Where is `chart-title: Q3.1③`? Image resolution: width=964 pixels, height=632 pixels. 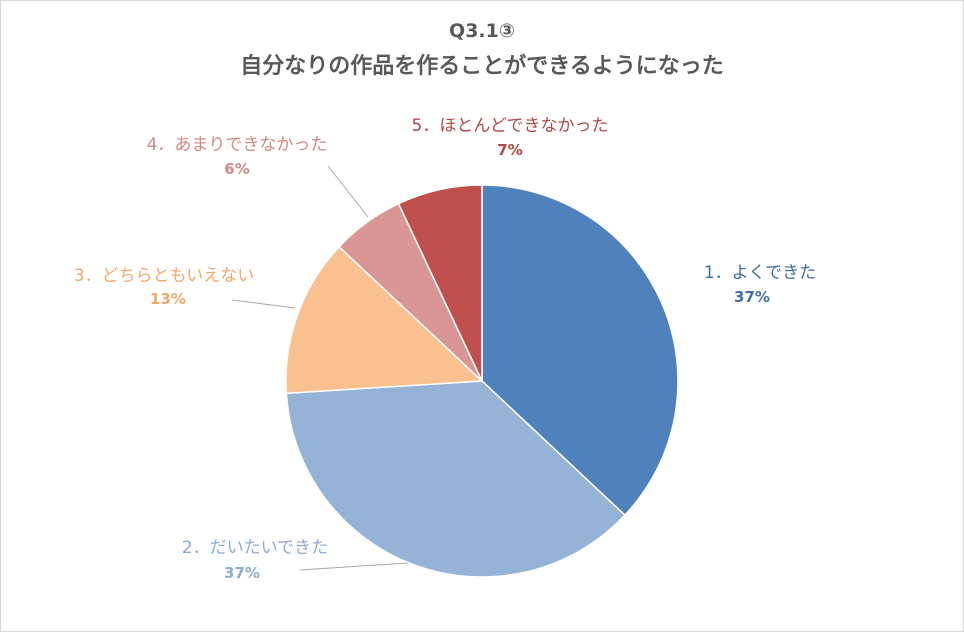 chart-title: Q3.1③ is located at coordinates (482, 31).